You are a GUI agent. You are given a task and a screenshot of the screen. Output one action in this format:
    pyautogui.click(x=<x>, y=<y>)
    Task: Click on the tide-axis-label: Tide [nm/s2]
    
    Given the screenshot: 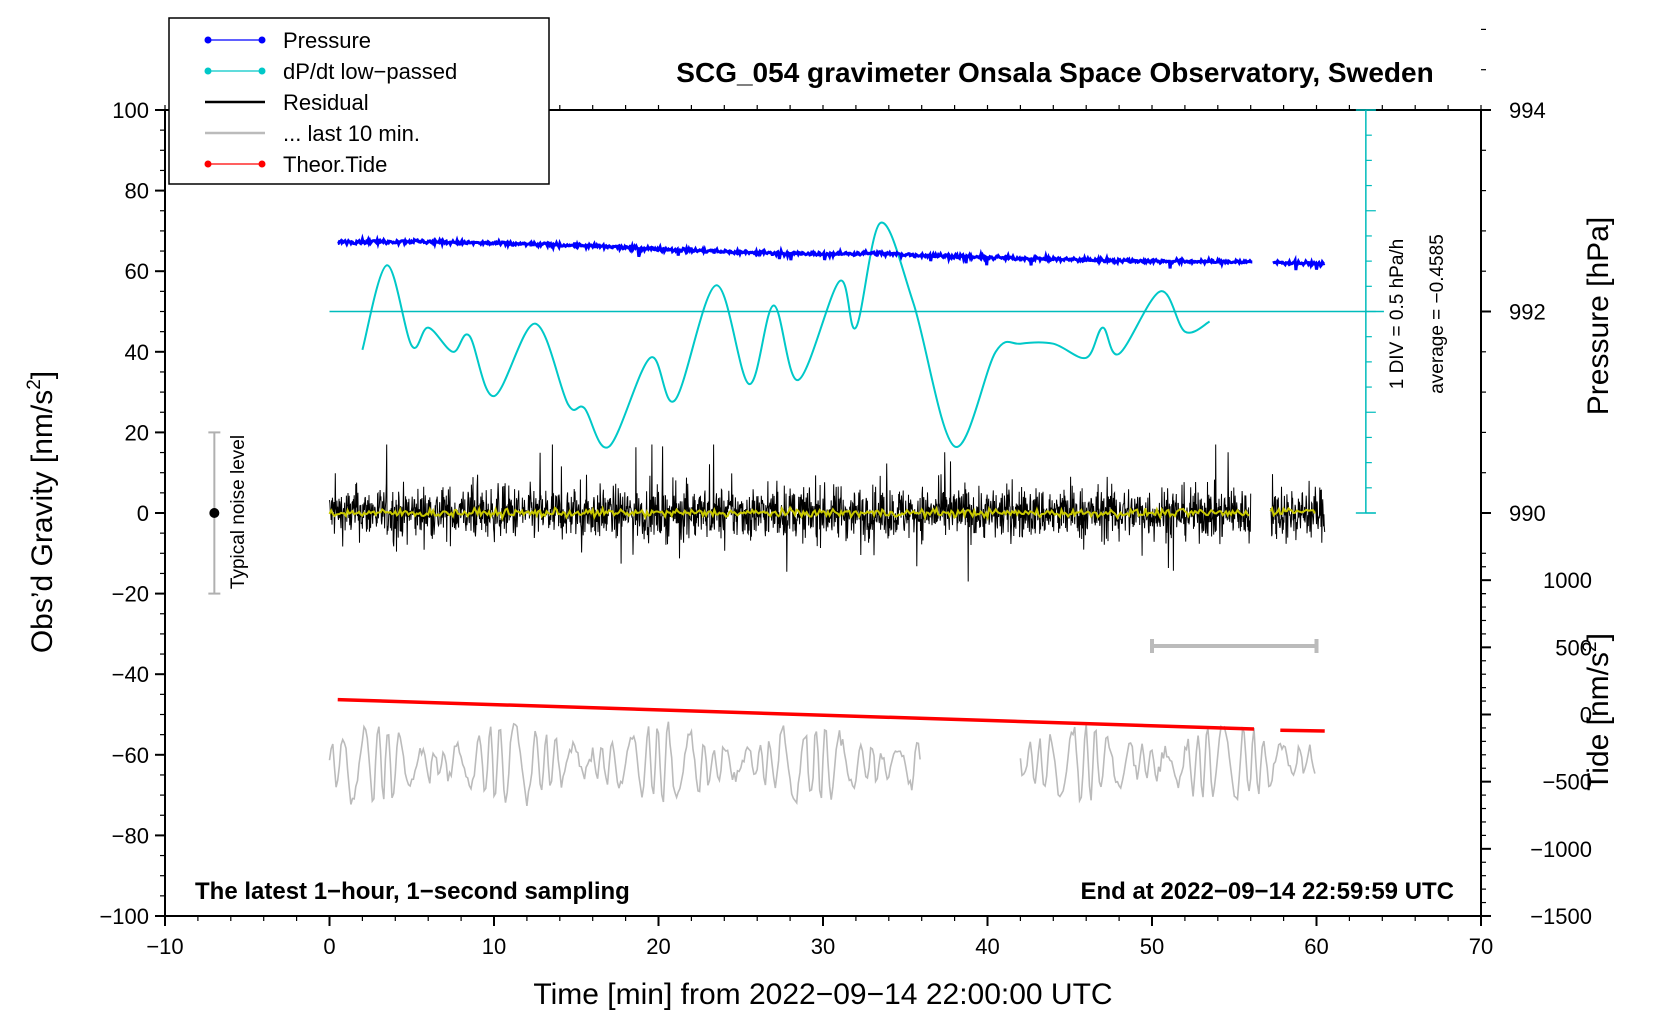 What is the action you would take?
    pyautogui.click(x=1597, y=712)
    